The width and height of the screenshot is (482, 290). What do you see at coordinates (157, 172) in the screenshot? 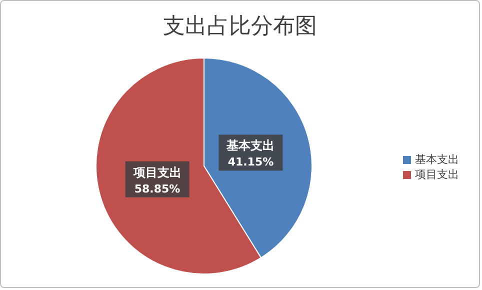
I see `slice-label: 项目支出` at bounding box center [157, 172].